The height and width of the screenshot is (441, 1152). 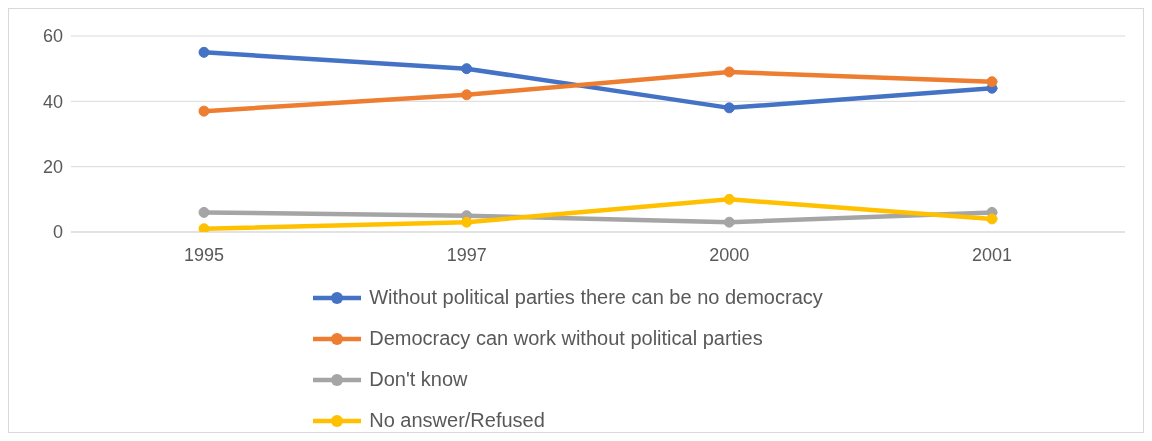 What do you see at coordinates (466, 254) in the screenshot?
I see `x-tick-label: 1997` at bounding box center [466, 254].